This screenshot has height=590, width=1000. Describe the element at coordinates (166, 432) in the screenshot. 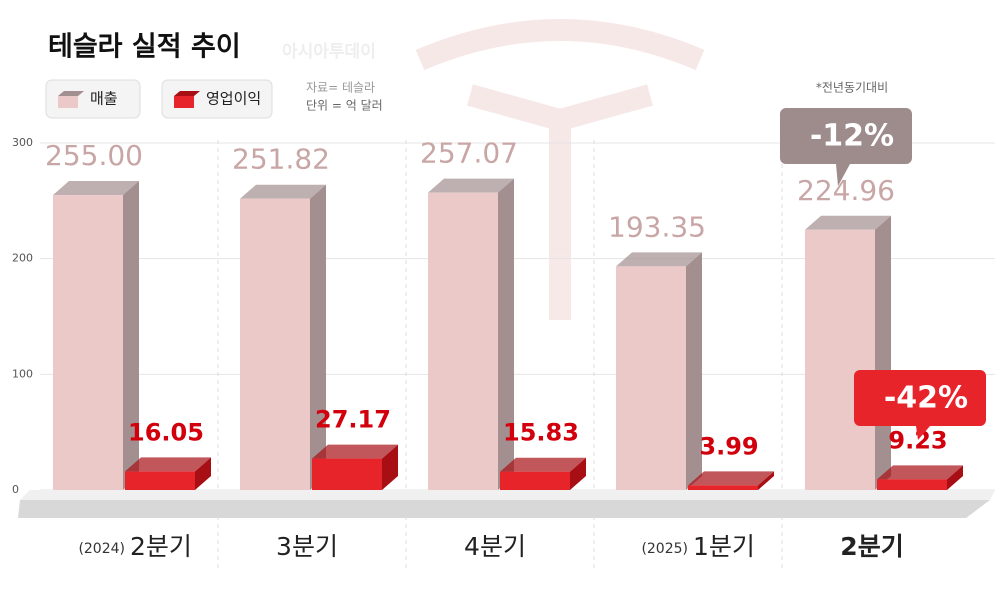

I see `value-label: 16.05` at that location.